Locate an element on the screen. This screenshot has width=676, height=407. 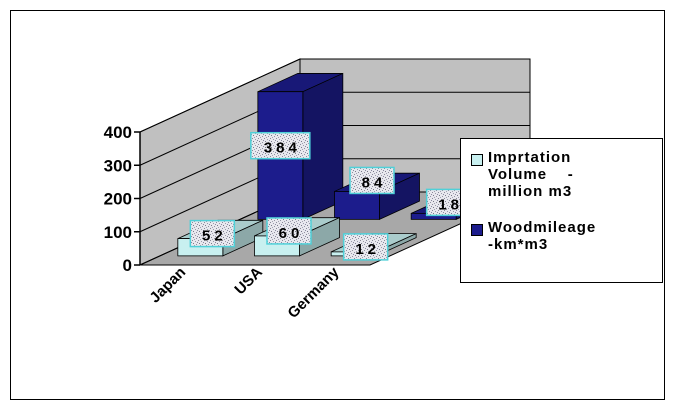
y-tick-label: 200 is located at coordinates (118, 199).